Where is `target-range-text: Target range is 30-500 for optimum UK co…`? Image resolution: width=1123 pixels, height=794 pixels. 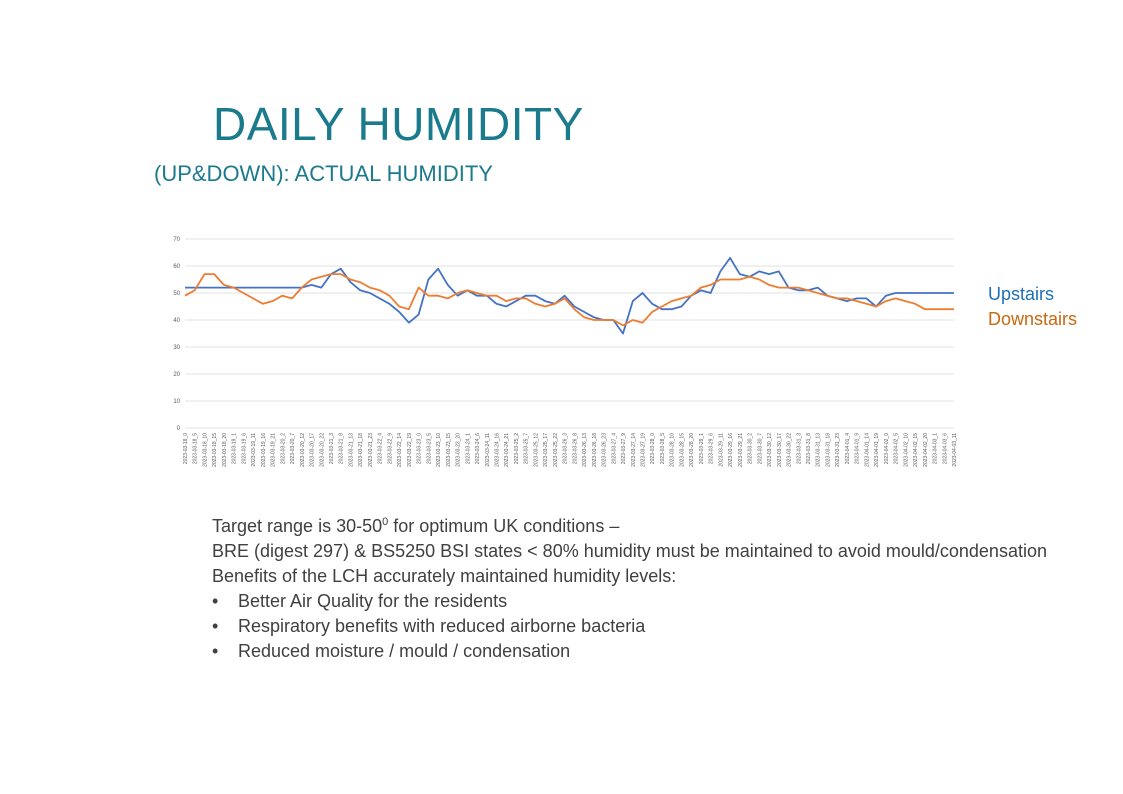 target-range-text: Target range is 30-500 for optimum UK co… is located at coordinates (416, 526).